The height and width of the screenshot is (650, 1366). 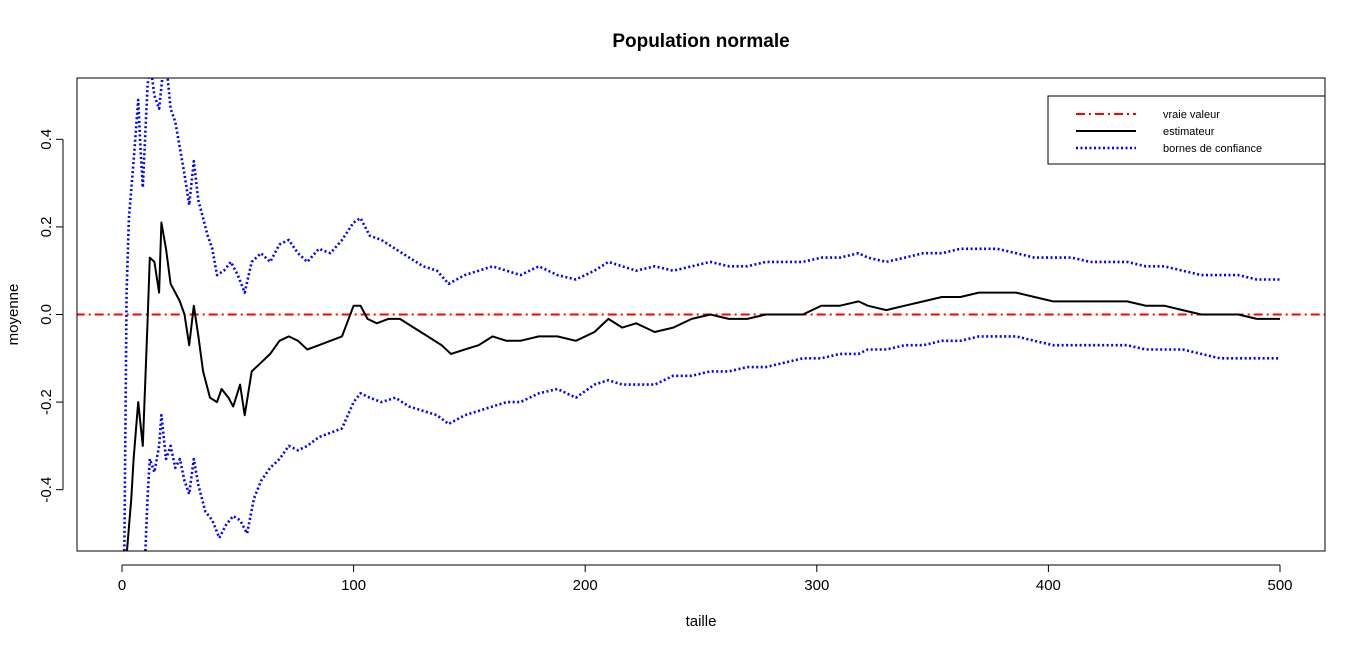 I want to click on y-tick-label: 0.0, so click(x=46, y=314).